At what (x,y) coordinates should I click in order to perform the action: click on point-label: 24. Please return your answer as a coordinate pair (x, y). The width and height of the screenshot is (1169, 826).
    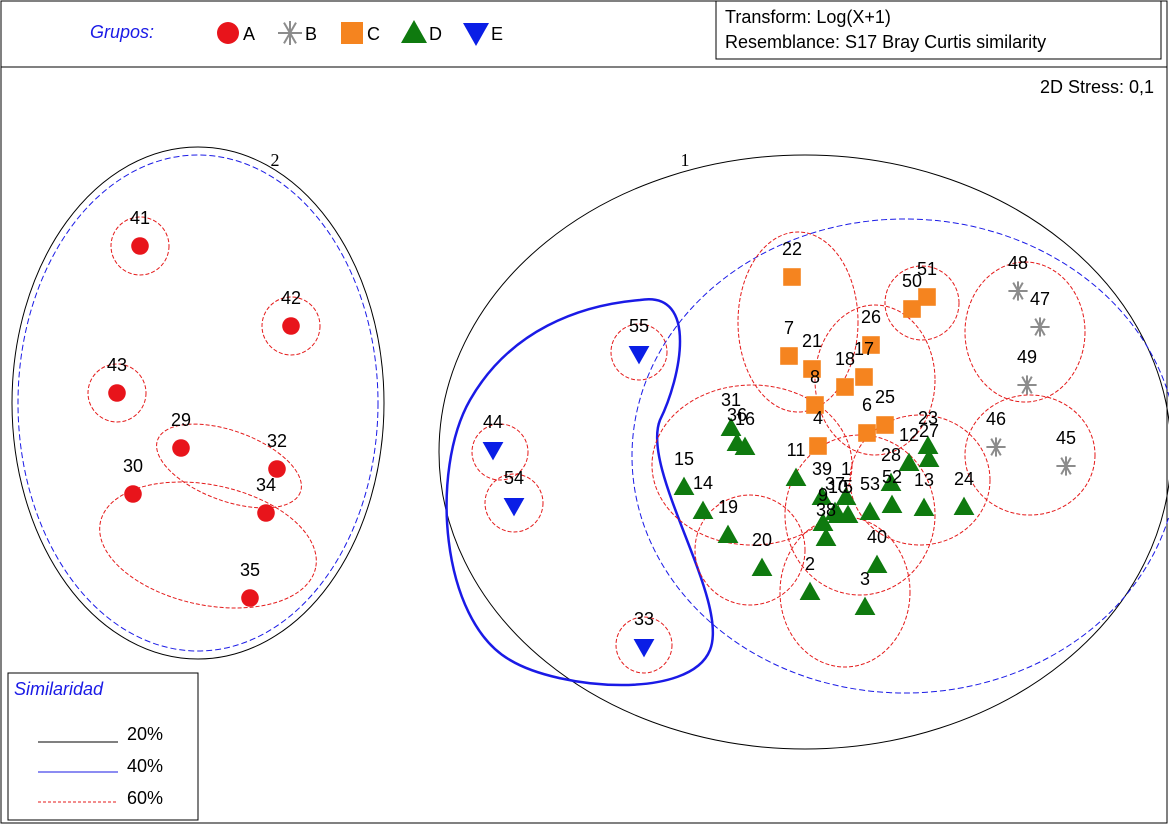
    Looking at the image, I should click on (964, 479).